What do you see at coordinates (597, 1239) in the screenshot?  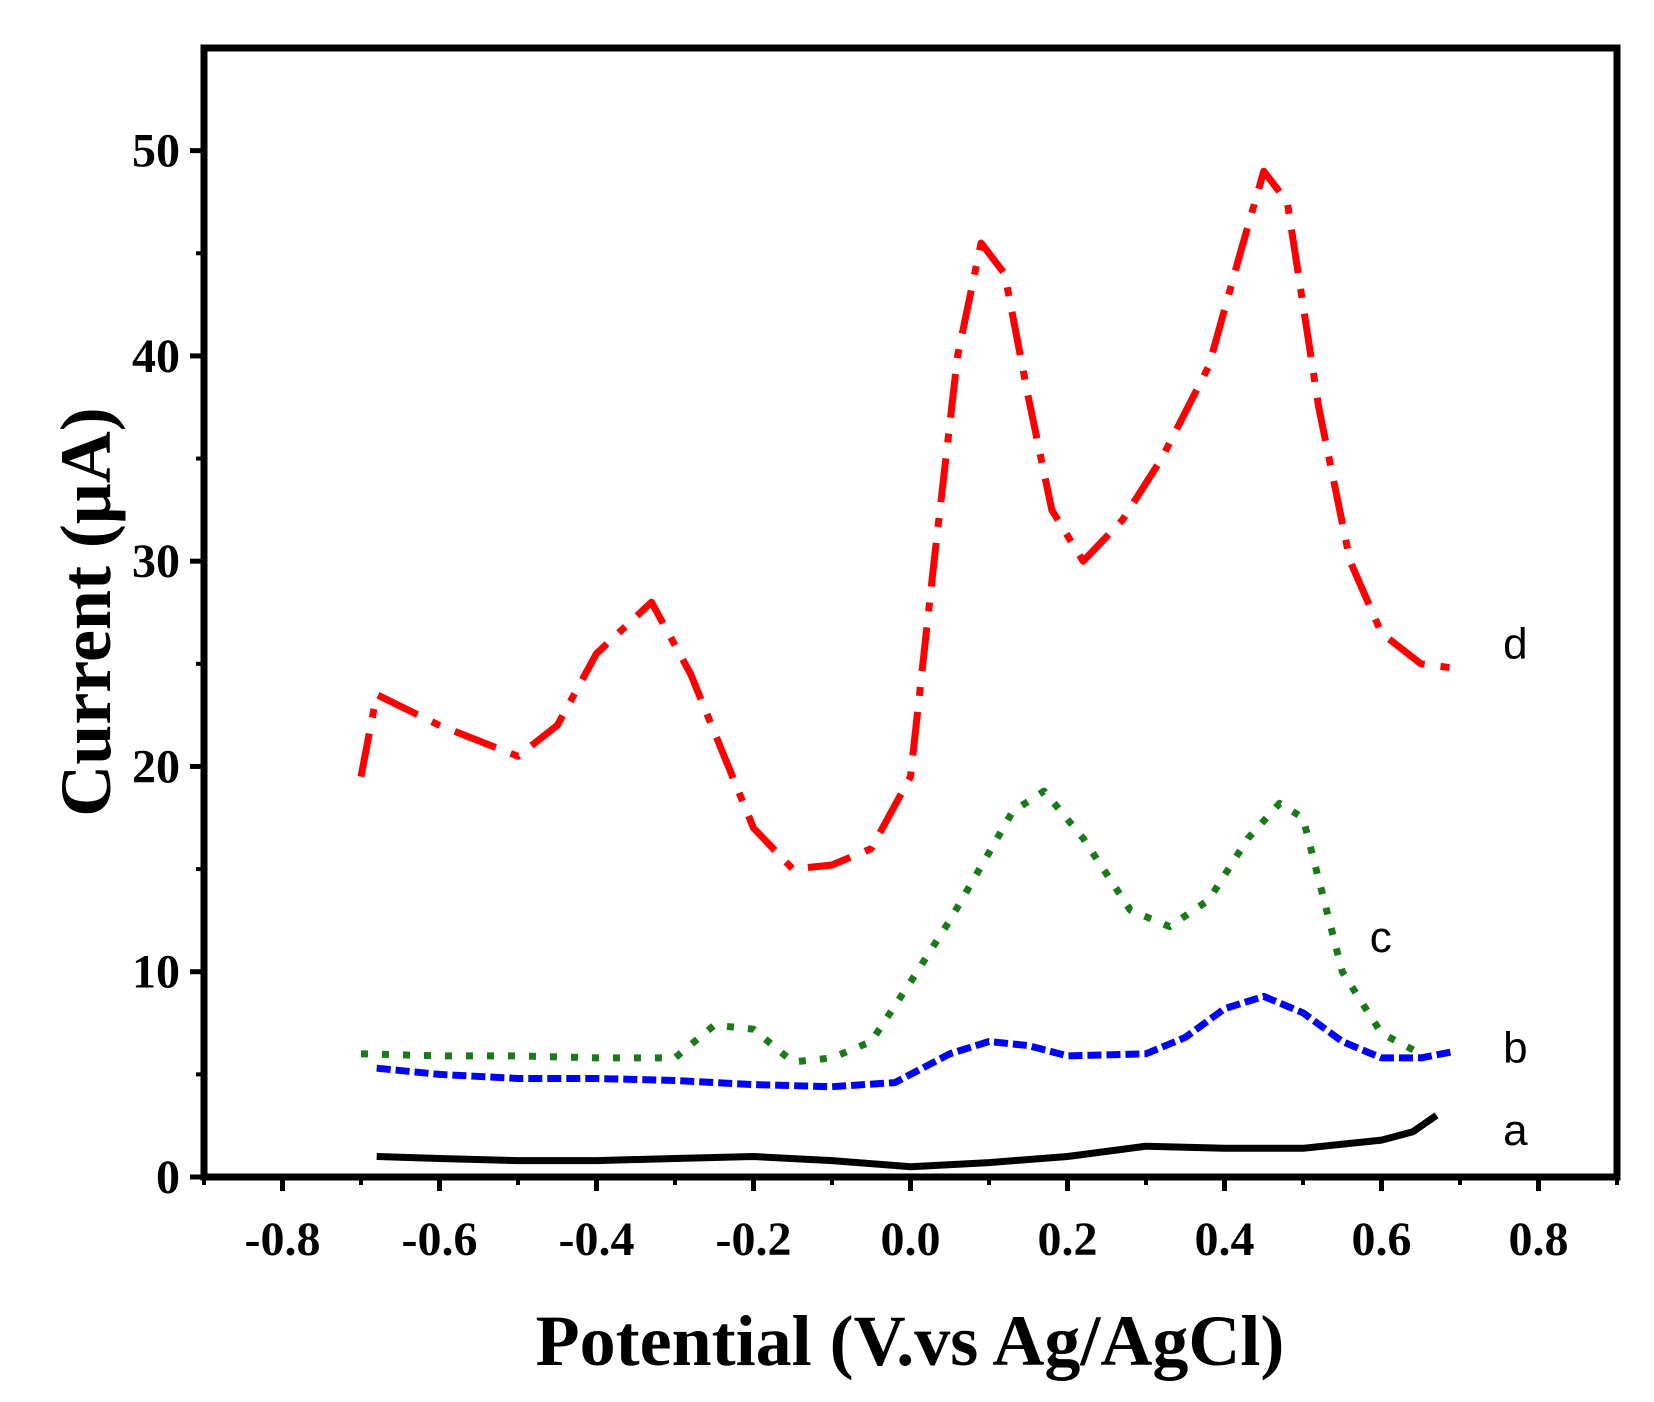 I see `x-tick-label: -0.4` at bounding box center [597, 1239].